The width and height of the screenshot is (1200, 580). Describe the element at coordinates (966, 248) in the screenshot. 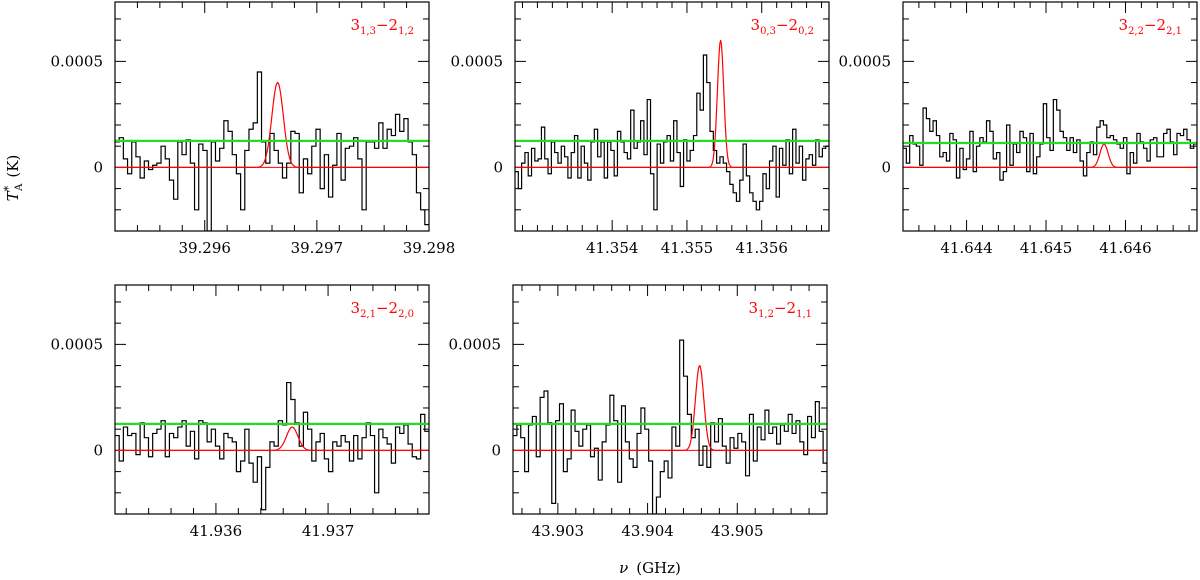

I see `x-tick-label: 41.644` at that location.